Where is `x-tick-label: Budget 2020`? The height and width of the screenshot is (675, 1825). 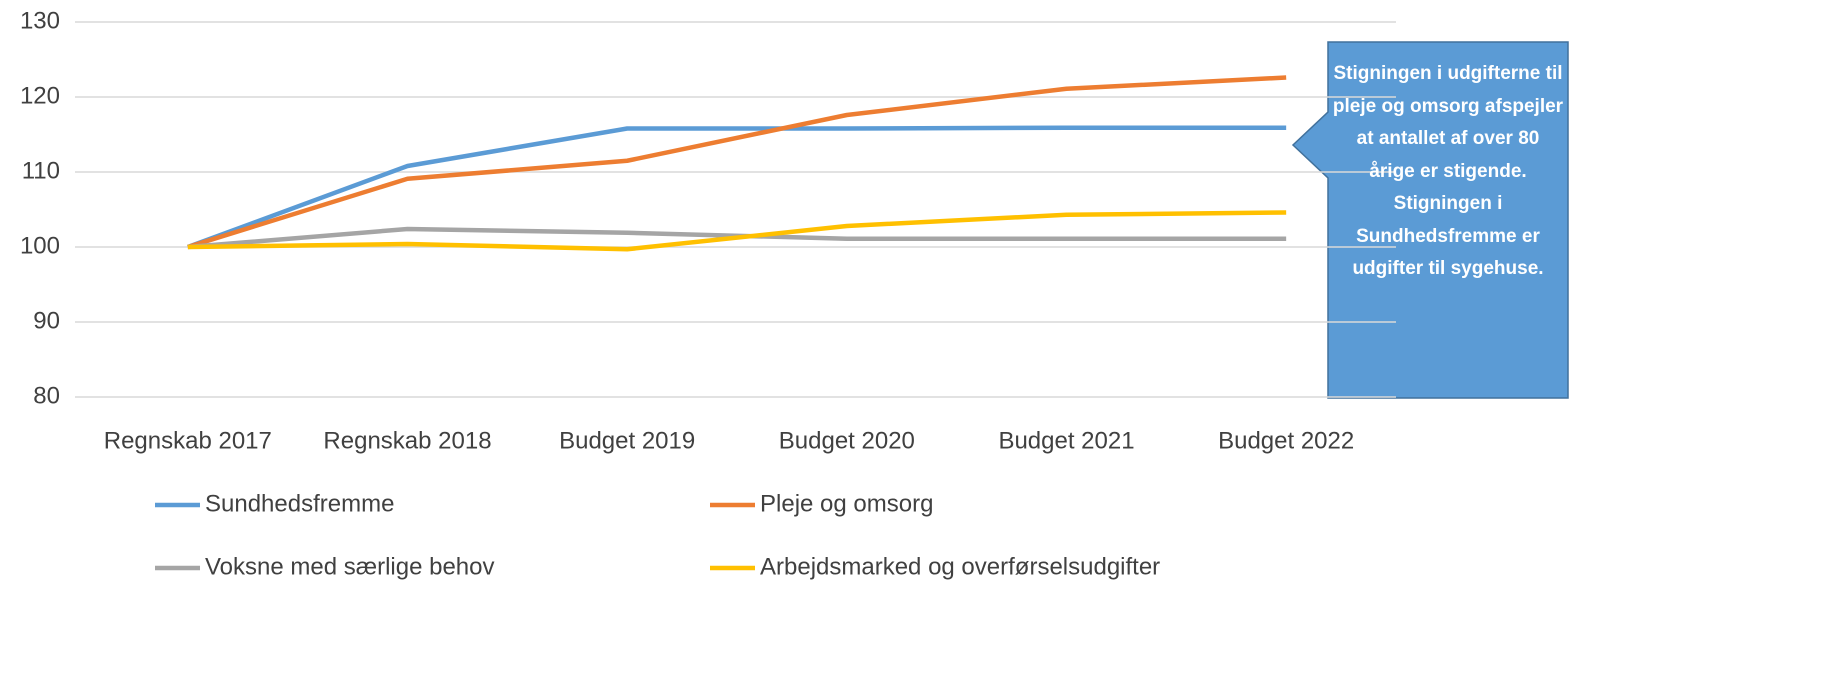 x-tick-label: Budget 2020 is located at coordinates (847, 440).